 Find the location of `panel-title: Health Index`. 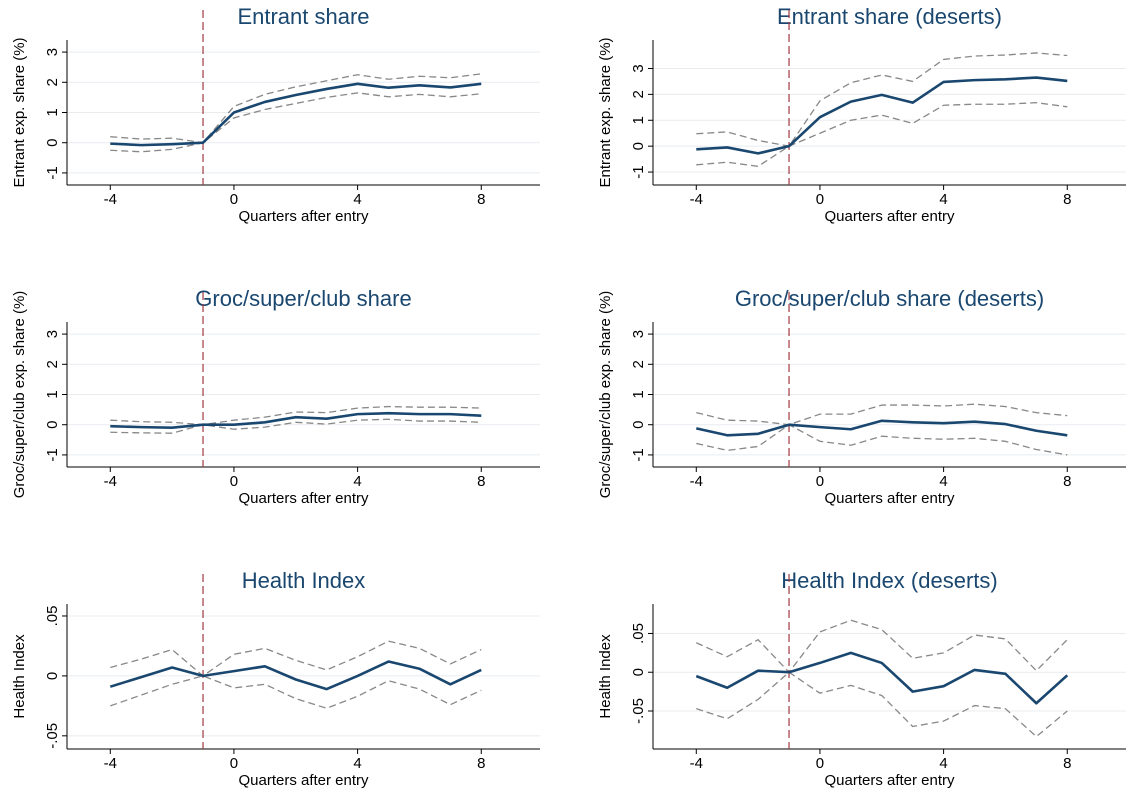

panel-title: Health Index is located at coordinates (304, 580).